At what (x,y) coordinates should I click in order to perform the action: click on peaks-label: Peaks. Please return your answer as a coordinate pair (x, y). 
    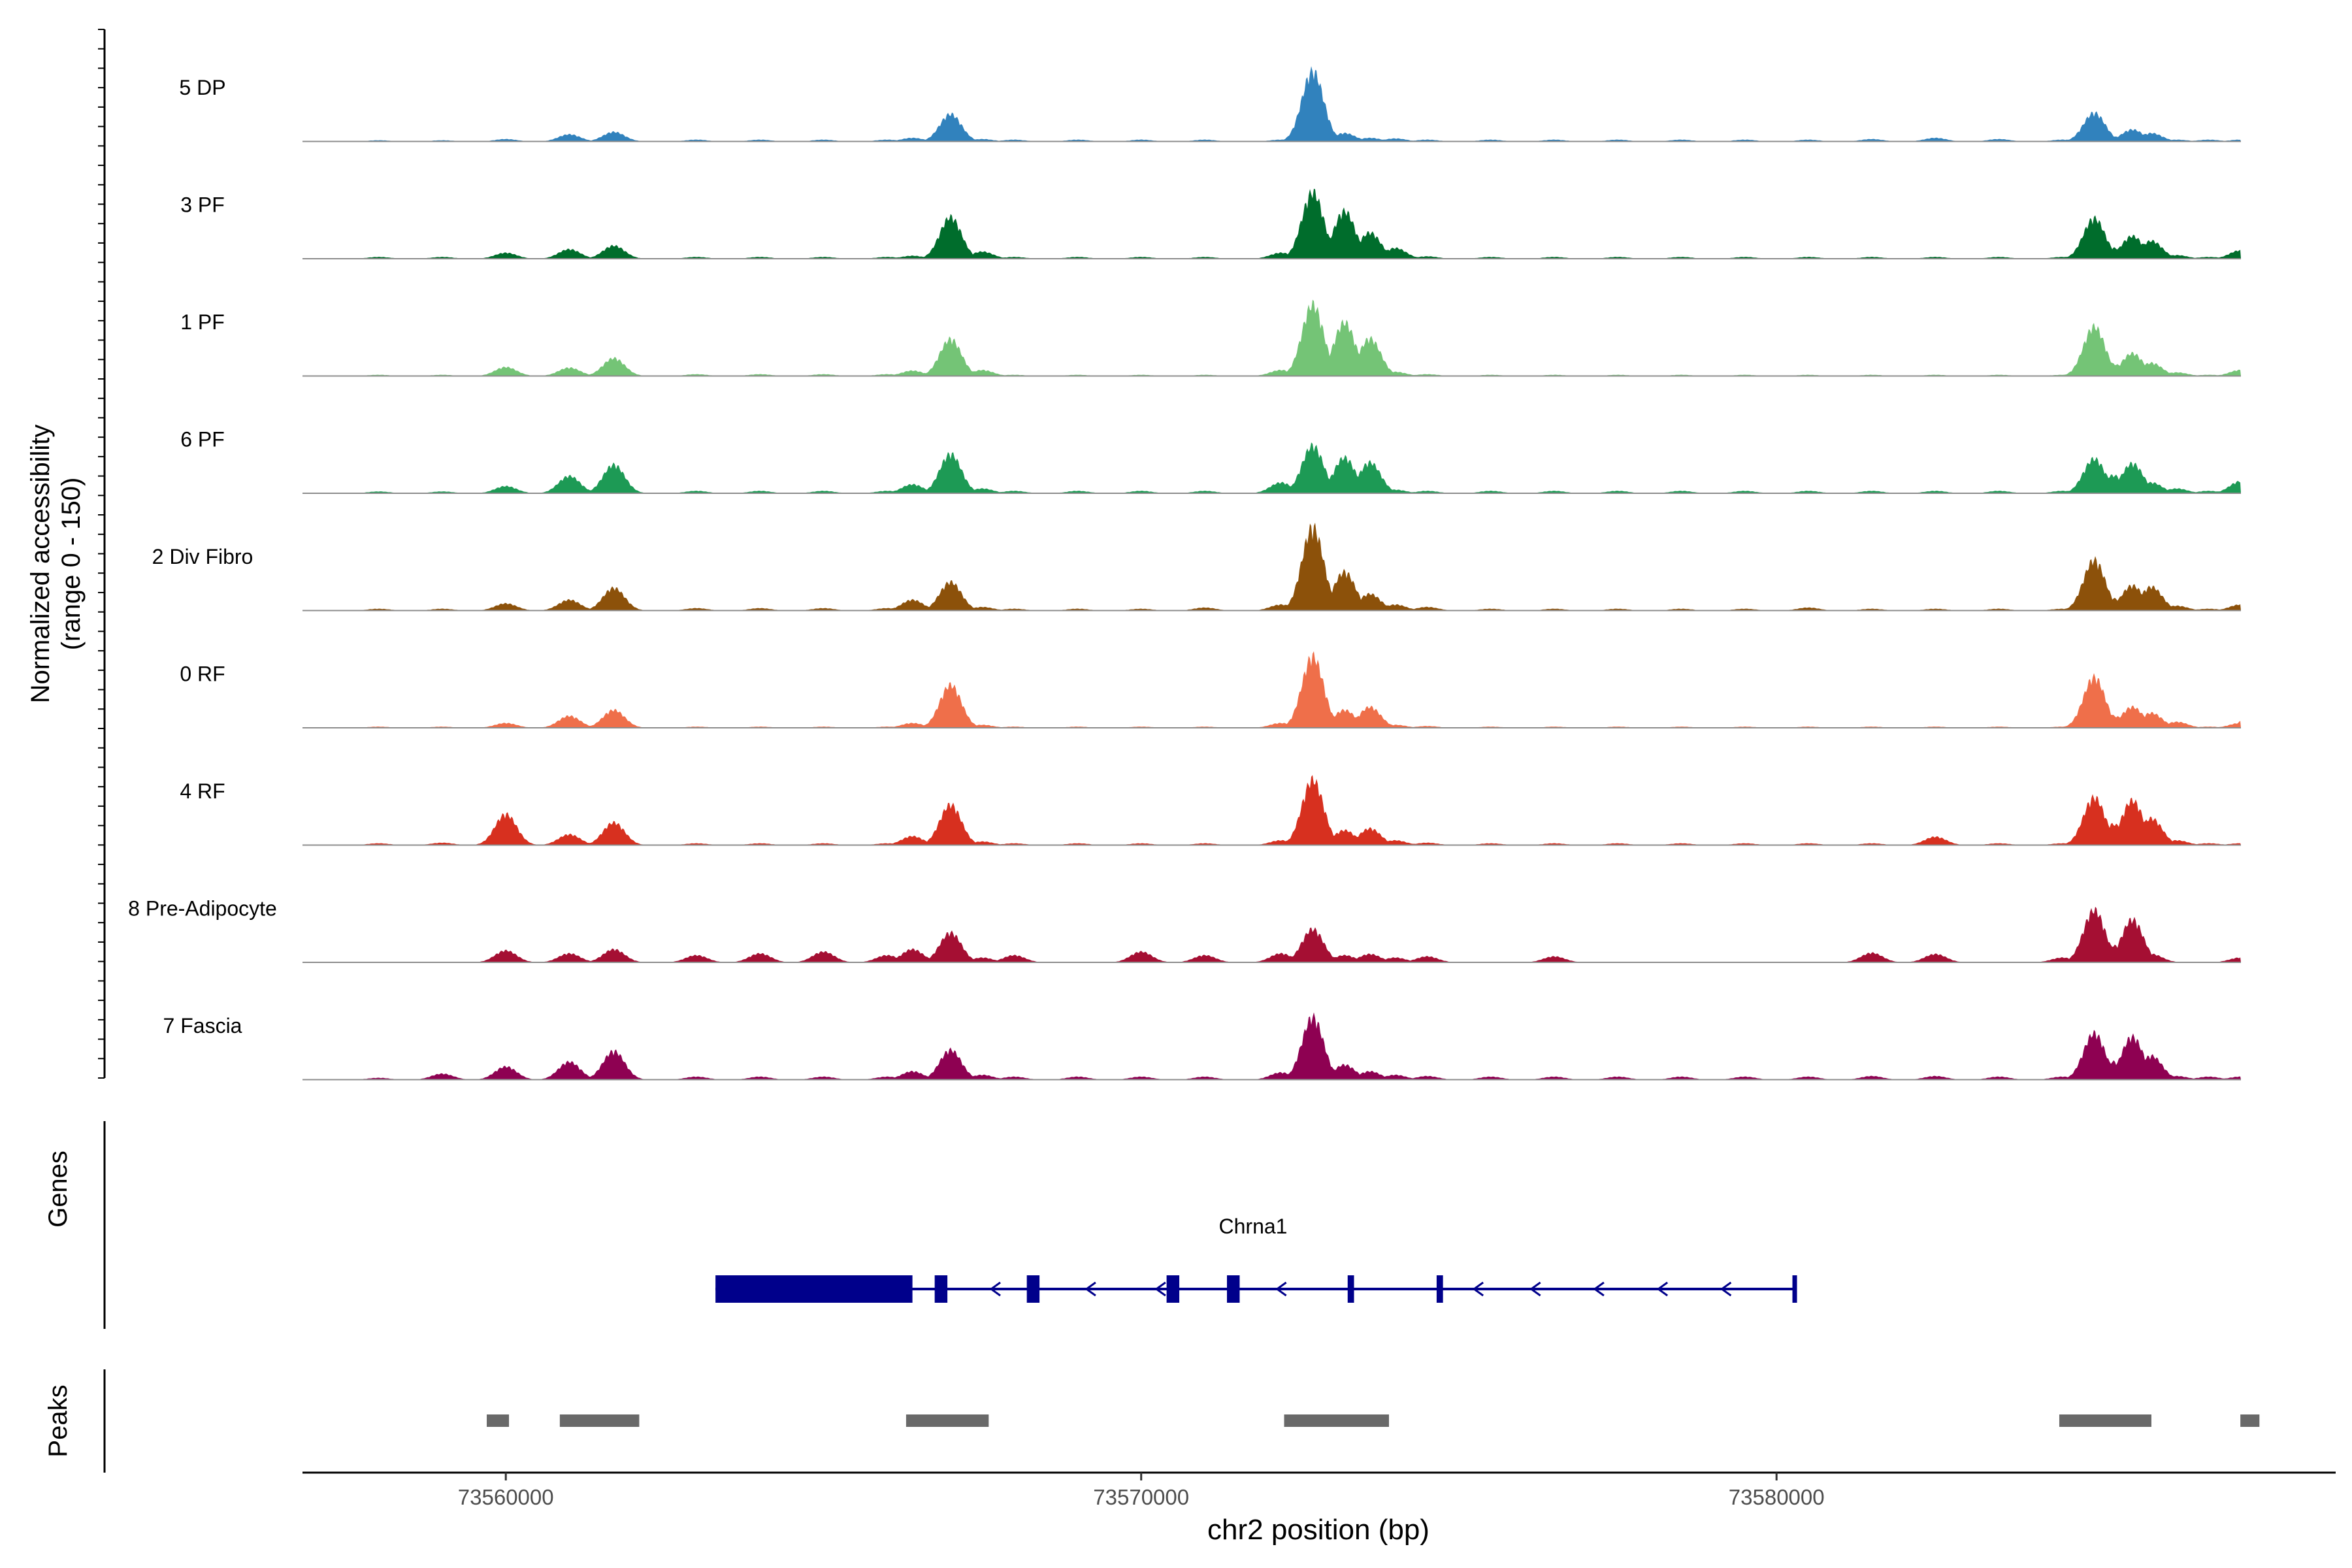
    Looking at the image, I should click on (58, 1420).